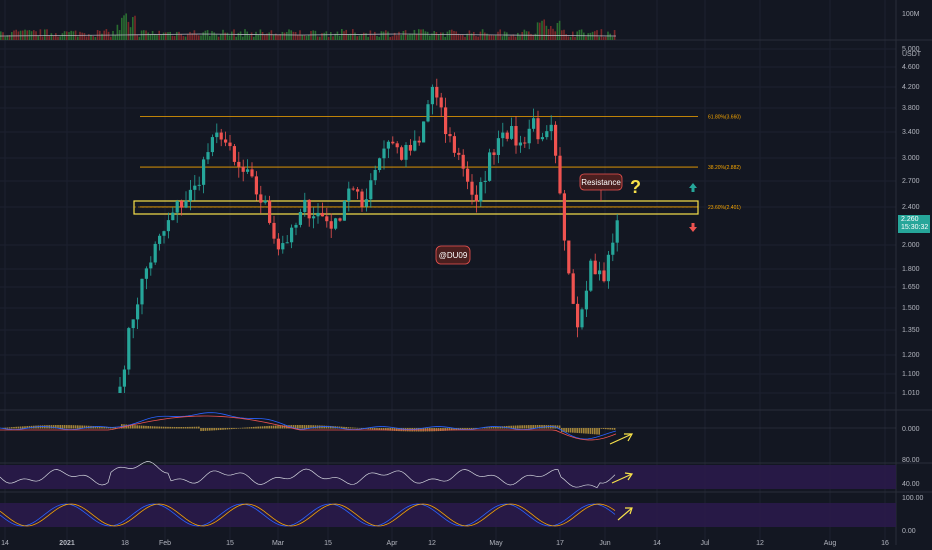 The image size is (932, 550). What do you see at coordinates (909, 531) in the screenshot?
I see `stoch-axis-label-low: 0.00` at bounding box center [909, 531].